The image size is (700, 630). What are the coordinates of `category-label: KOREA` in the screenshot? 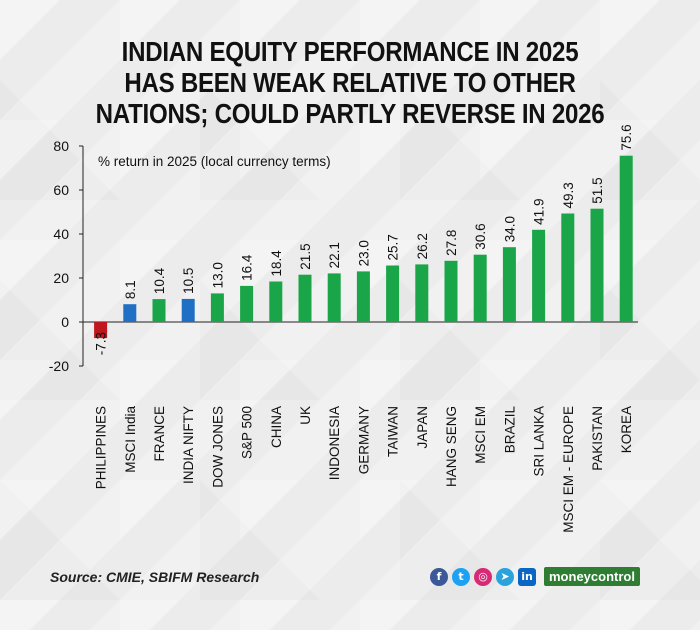 It's located at (626, 429).